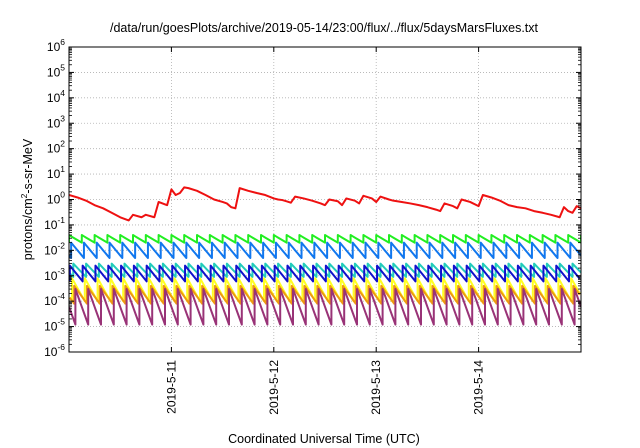 The image size is (640, 448). What do you see at coordinates (171, 387) in the screenshot?
I see `x-tick-label: 2019-5-11` at bounding box center [171, 387].